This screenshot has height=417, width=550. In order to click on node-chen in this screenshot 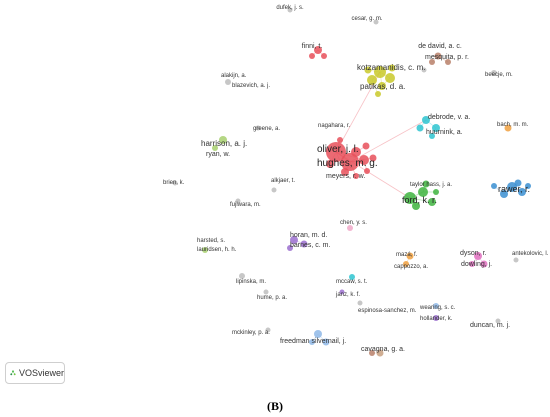, I will do `click(350, 228)`.